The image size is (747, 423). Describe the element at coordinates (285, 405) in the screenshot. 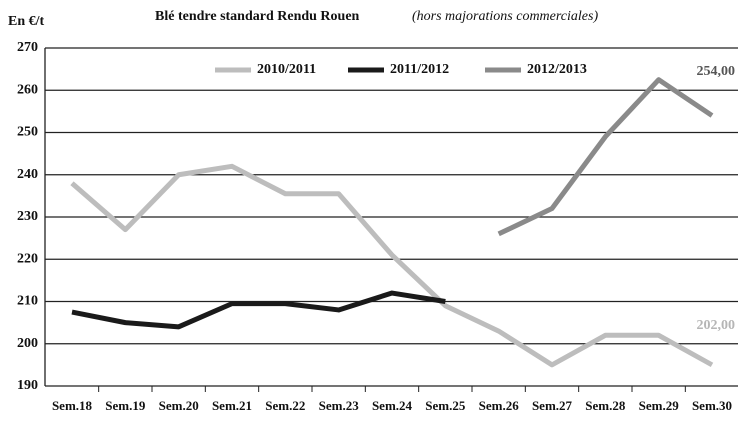

I see `x-tick-label: Sem.22` at that location.